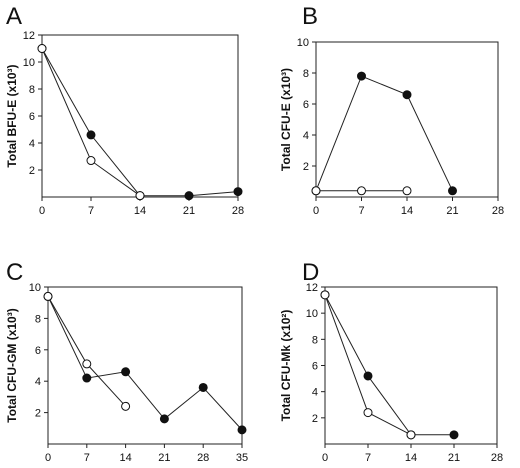 The height and width of the screenshot is (468, 520). I want to click on y-axis-title: Total CFU-GM (x10³), so click(12, 365).